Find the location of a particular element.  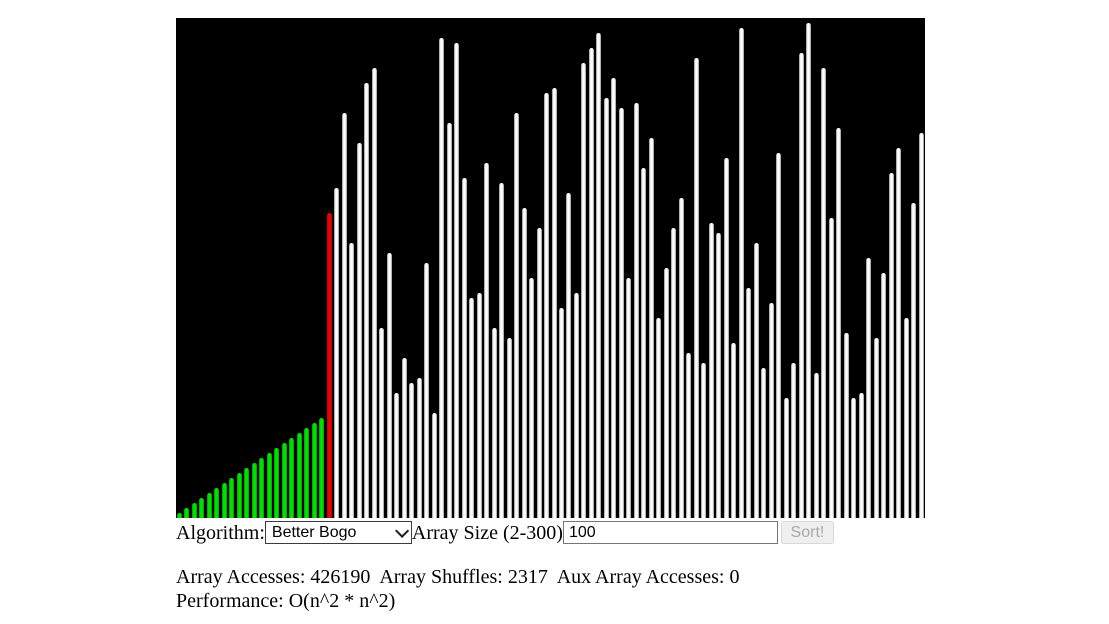

algorithm-select: Better Bogo is located at coordinates (338, 532).